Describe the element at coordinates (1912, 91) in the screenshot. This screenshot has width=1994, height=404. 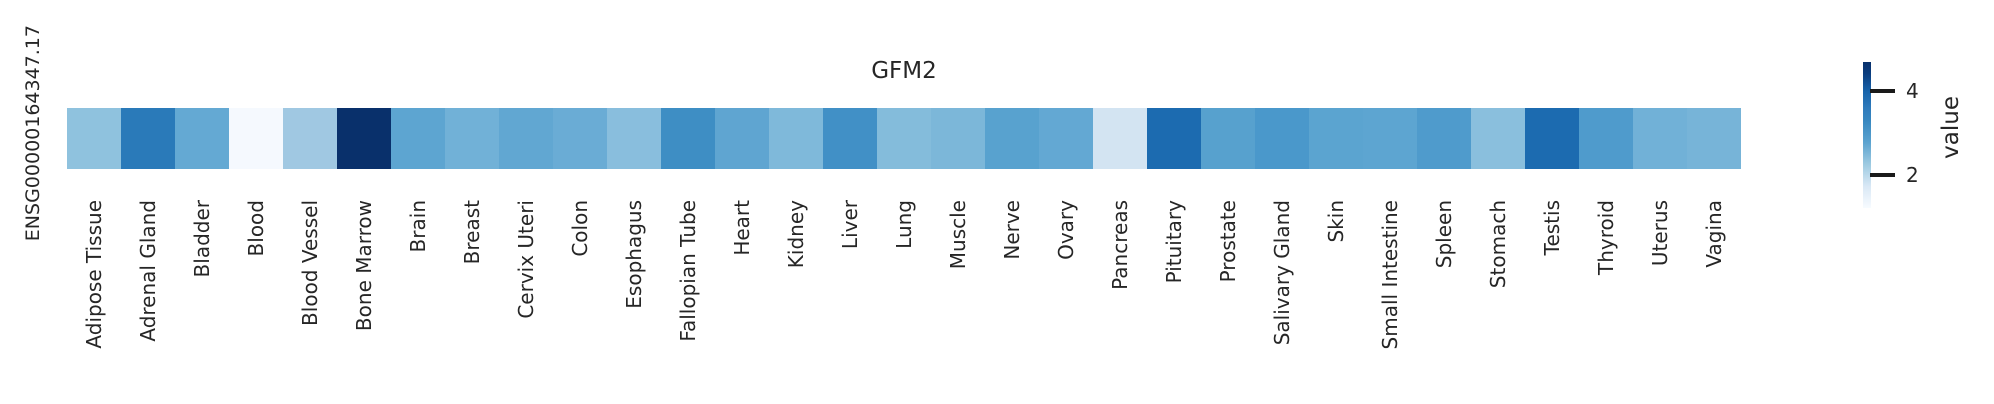
I see `colorbar-tick-label: 4` at that location.